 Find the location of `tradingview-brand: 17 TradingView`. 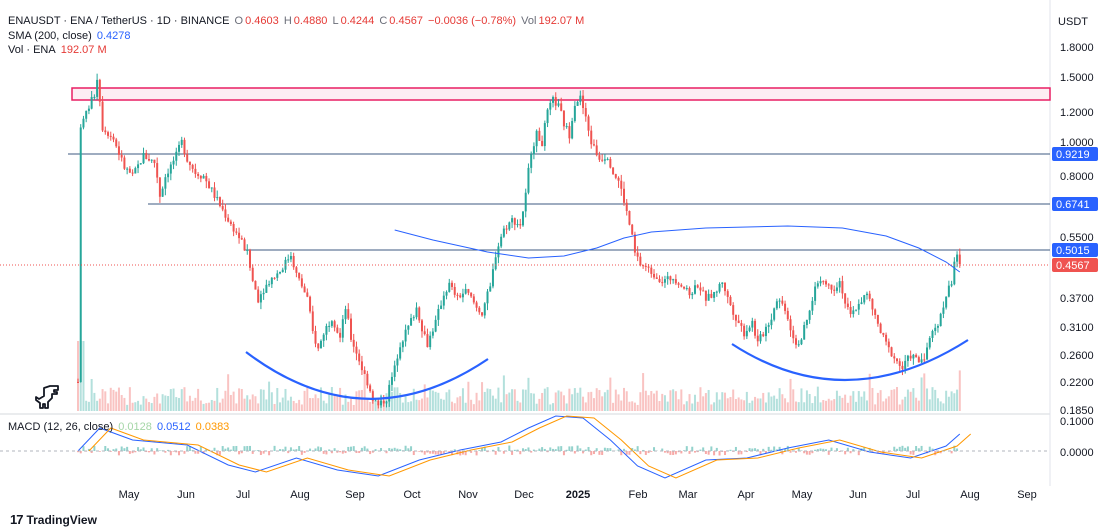

tradingview-brand: 17 TradingView is located at coordinates (53, 519).